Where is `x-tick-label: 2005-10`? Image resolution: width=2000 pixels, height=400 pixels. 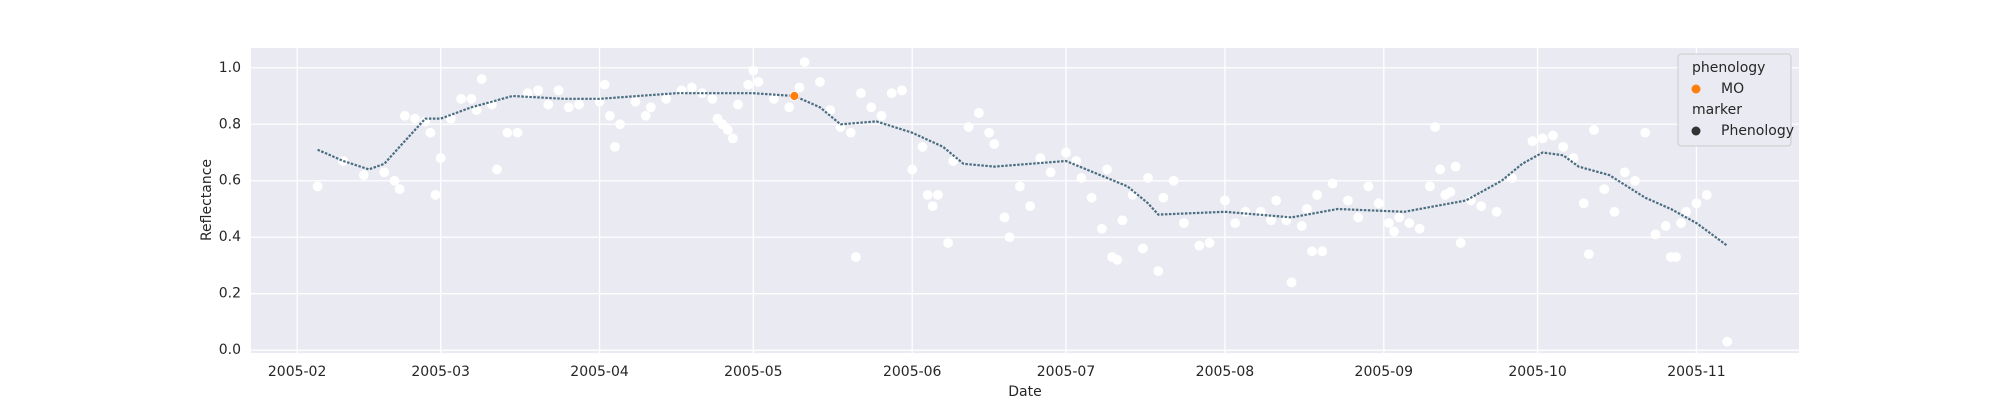 x-tick-label: 2005-10 is located at coordinates (1537, 372).